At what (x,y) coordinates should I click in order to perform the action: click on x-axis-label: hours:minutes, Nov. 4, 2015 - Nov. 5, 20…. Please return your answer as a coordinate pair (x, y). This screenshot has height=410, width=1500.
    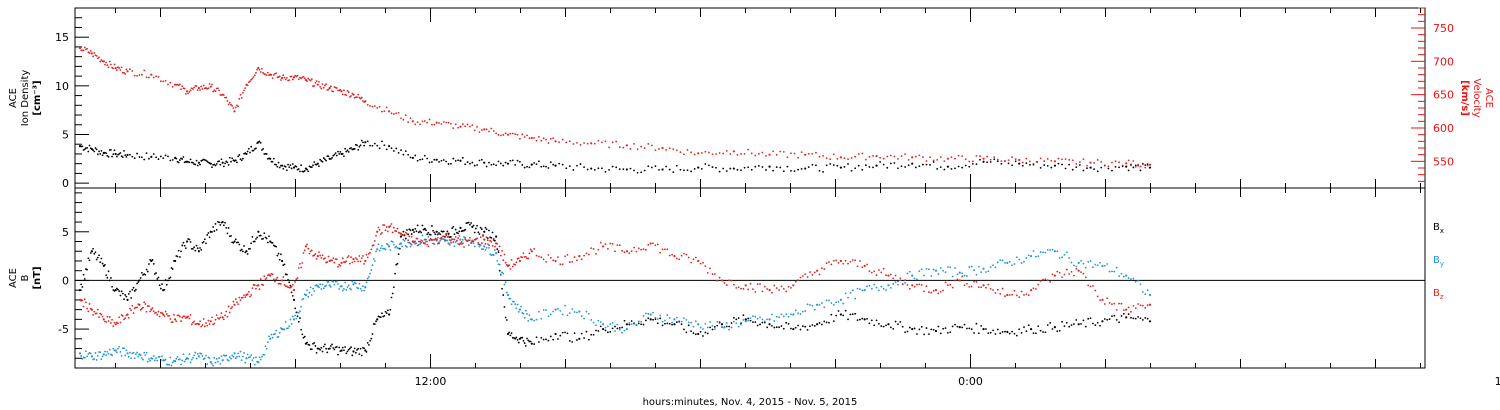
    Looking at the image, I should click on (750, 402).